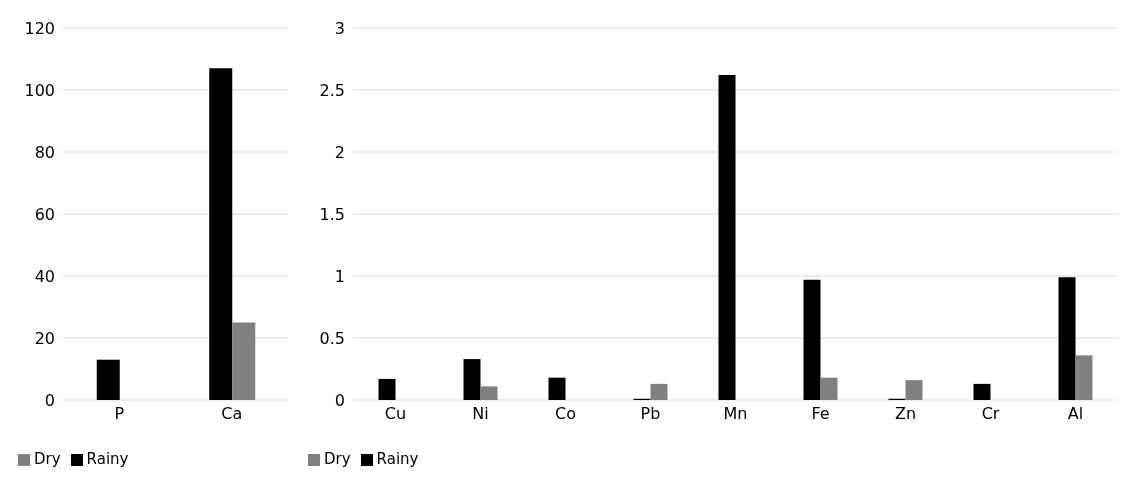 The width and height of the screenshot is (1138, 488). I want to click on x-tick-label: Al, so click(1075, 414).